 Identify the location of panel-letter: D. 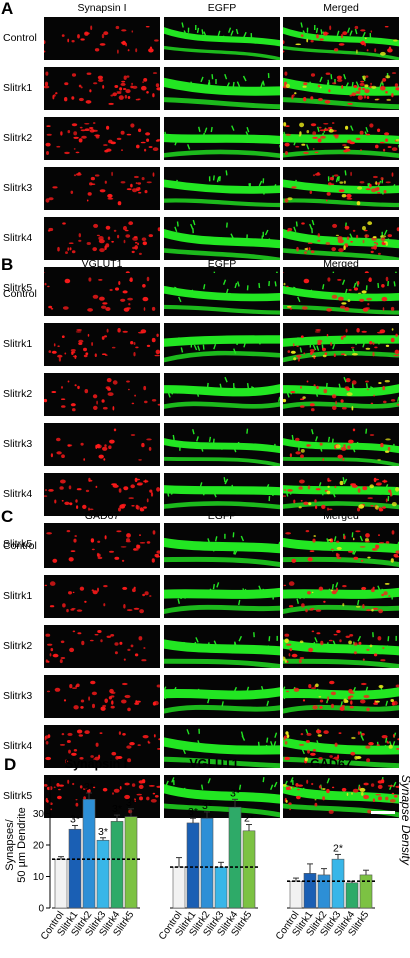
(10, 765).